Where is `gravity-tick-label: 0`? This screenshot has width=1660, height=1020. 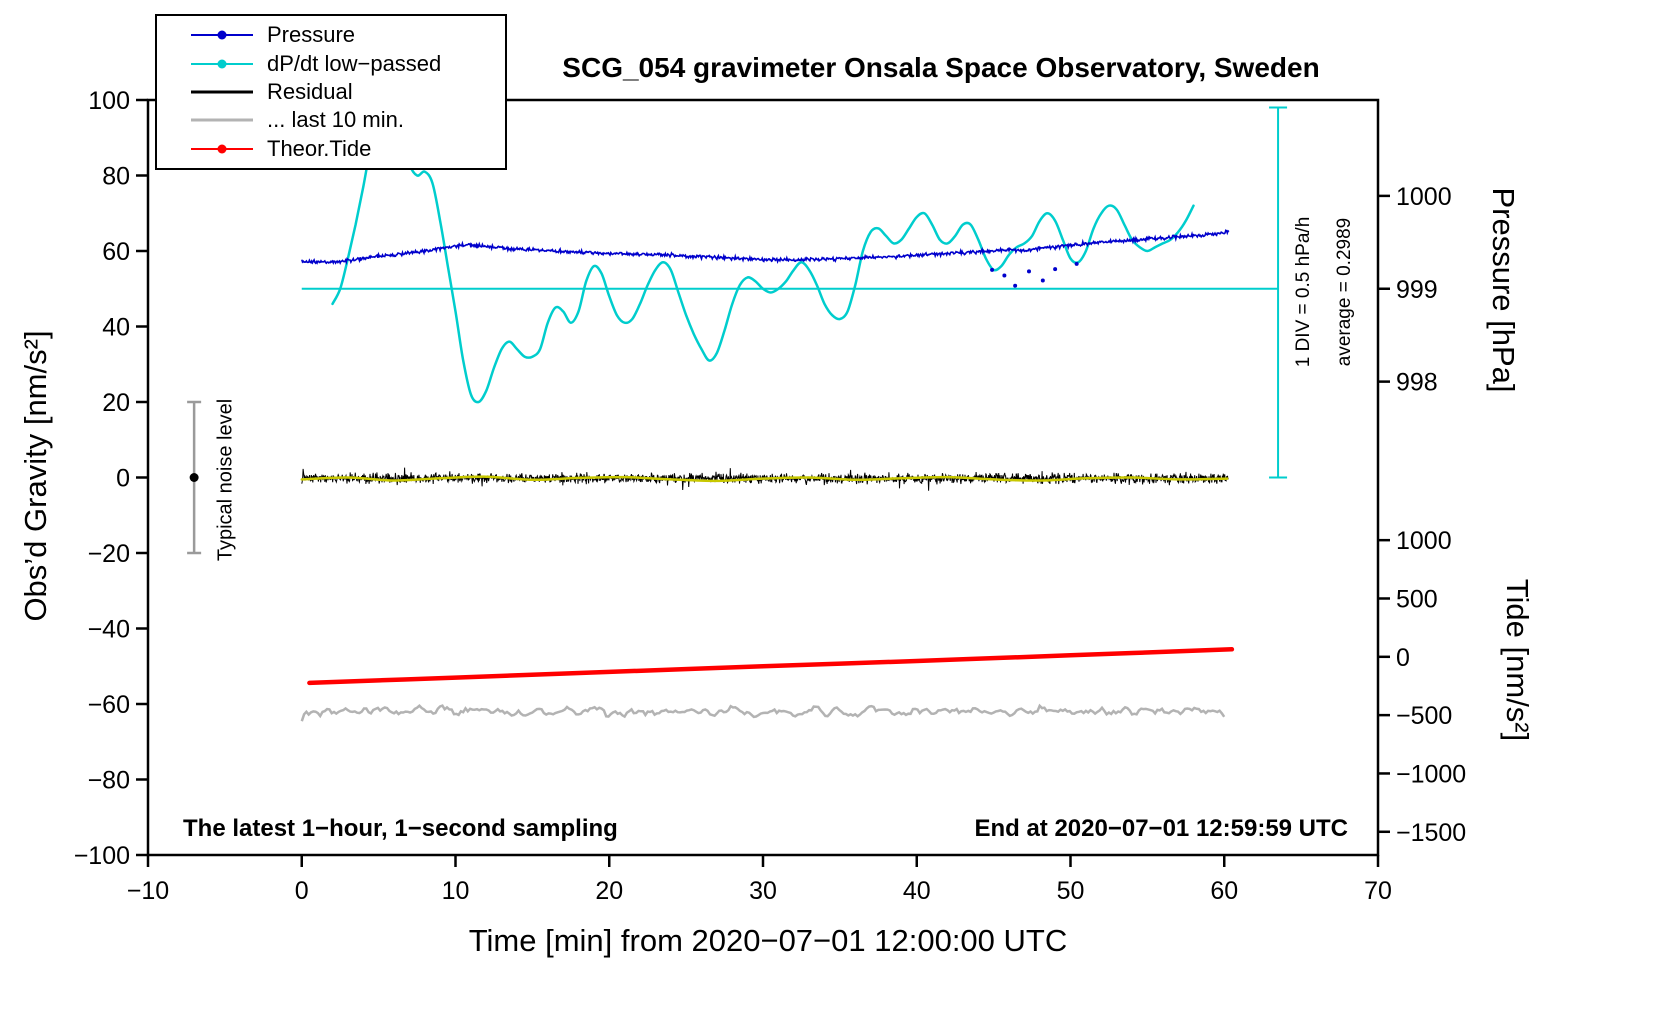 gravity-tick-label: 0 is located at coordinates (123, 479).